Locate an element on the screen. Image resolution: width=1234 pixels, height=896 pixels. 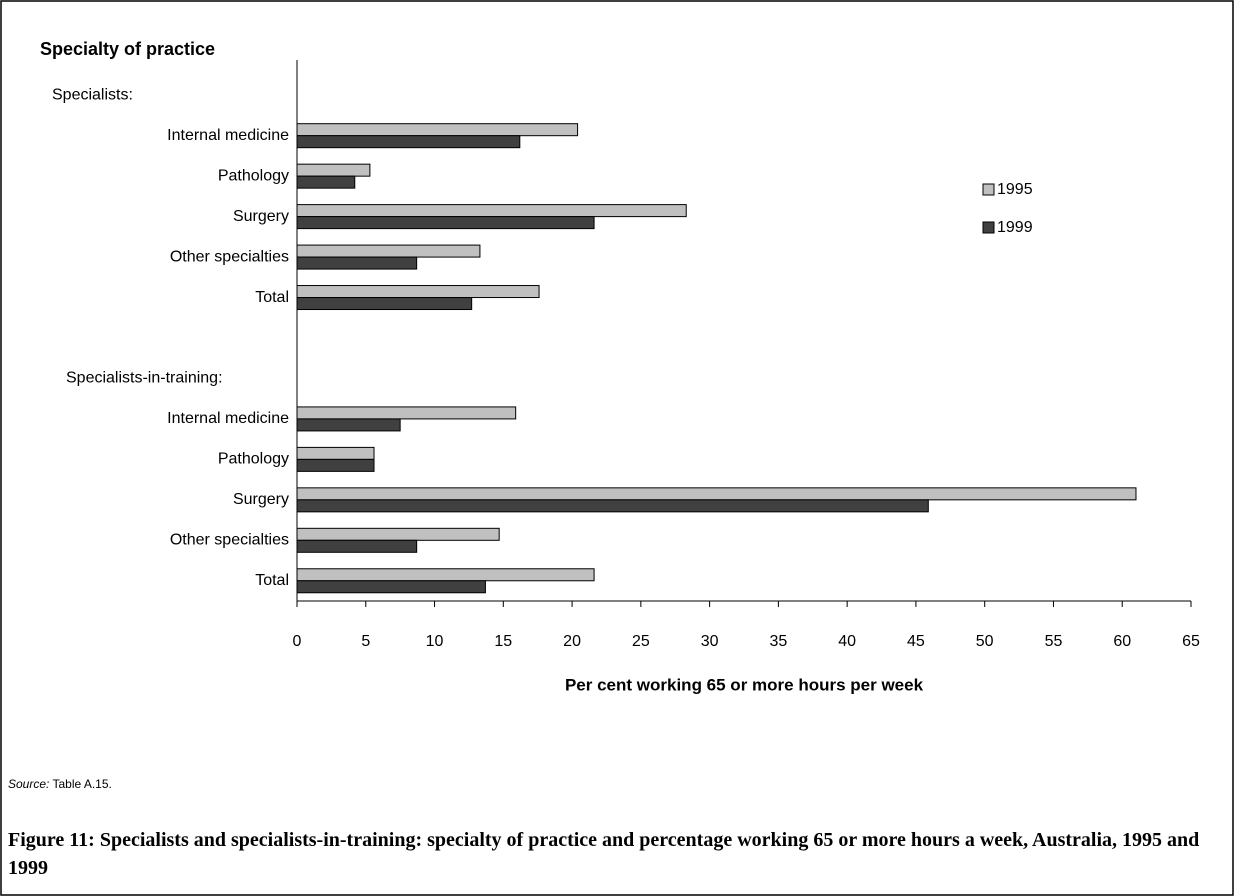
x-tick-label: 60 is located at coordinates (1122, 641).